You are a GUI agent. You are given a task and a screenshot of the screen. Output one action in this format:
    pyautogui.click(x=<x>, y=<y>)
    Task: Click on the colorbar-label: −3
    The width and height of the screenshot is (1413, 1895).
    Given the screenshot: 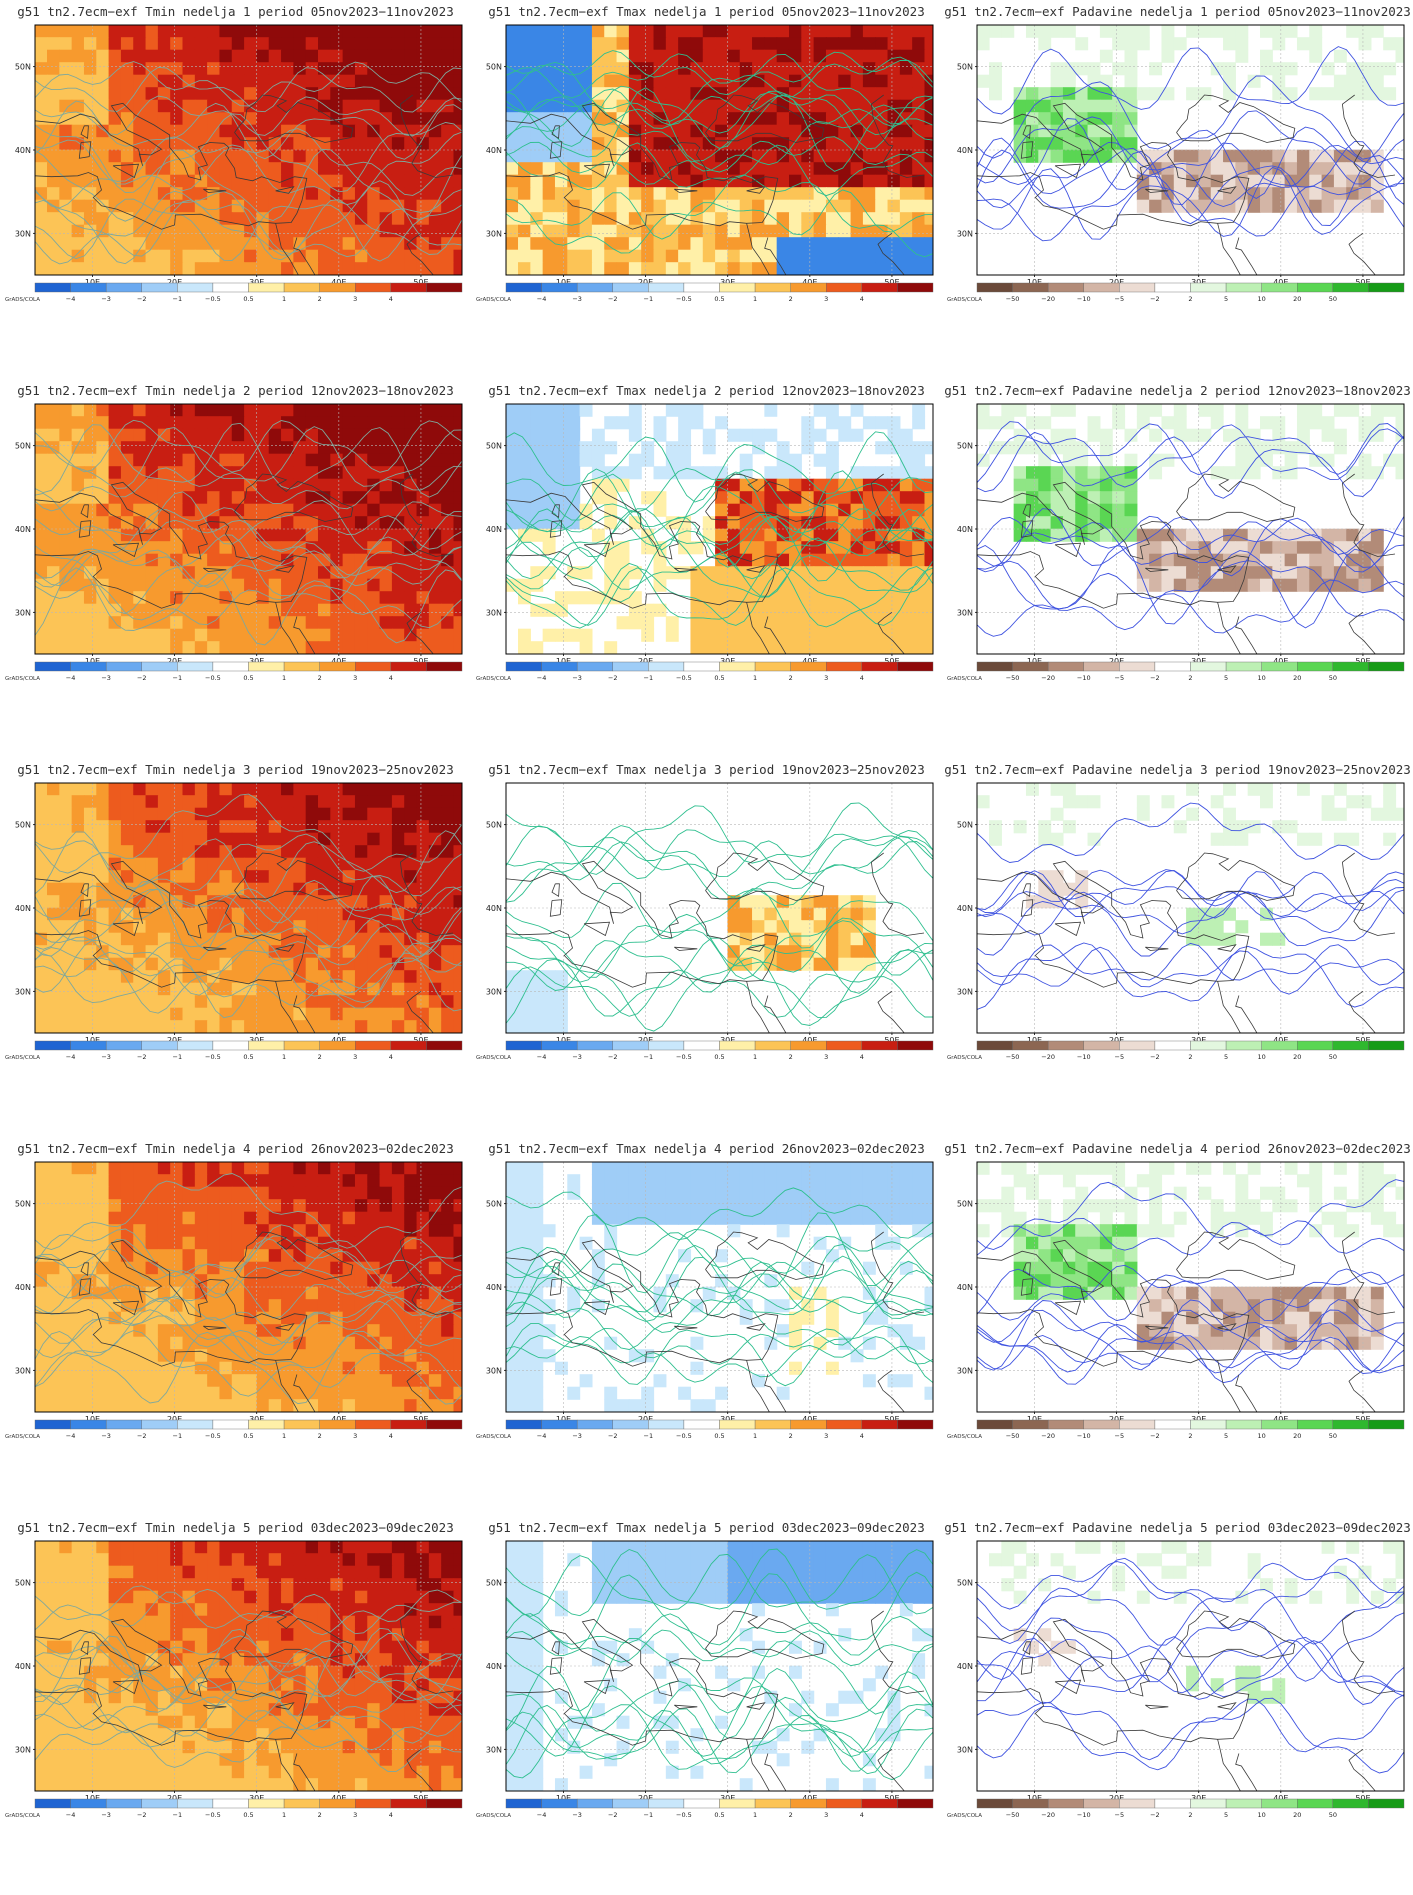 What is the action you would take?
    pyautogui.click(x=106, y=678)
    